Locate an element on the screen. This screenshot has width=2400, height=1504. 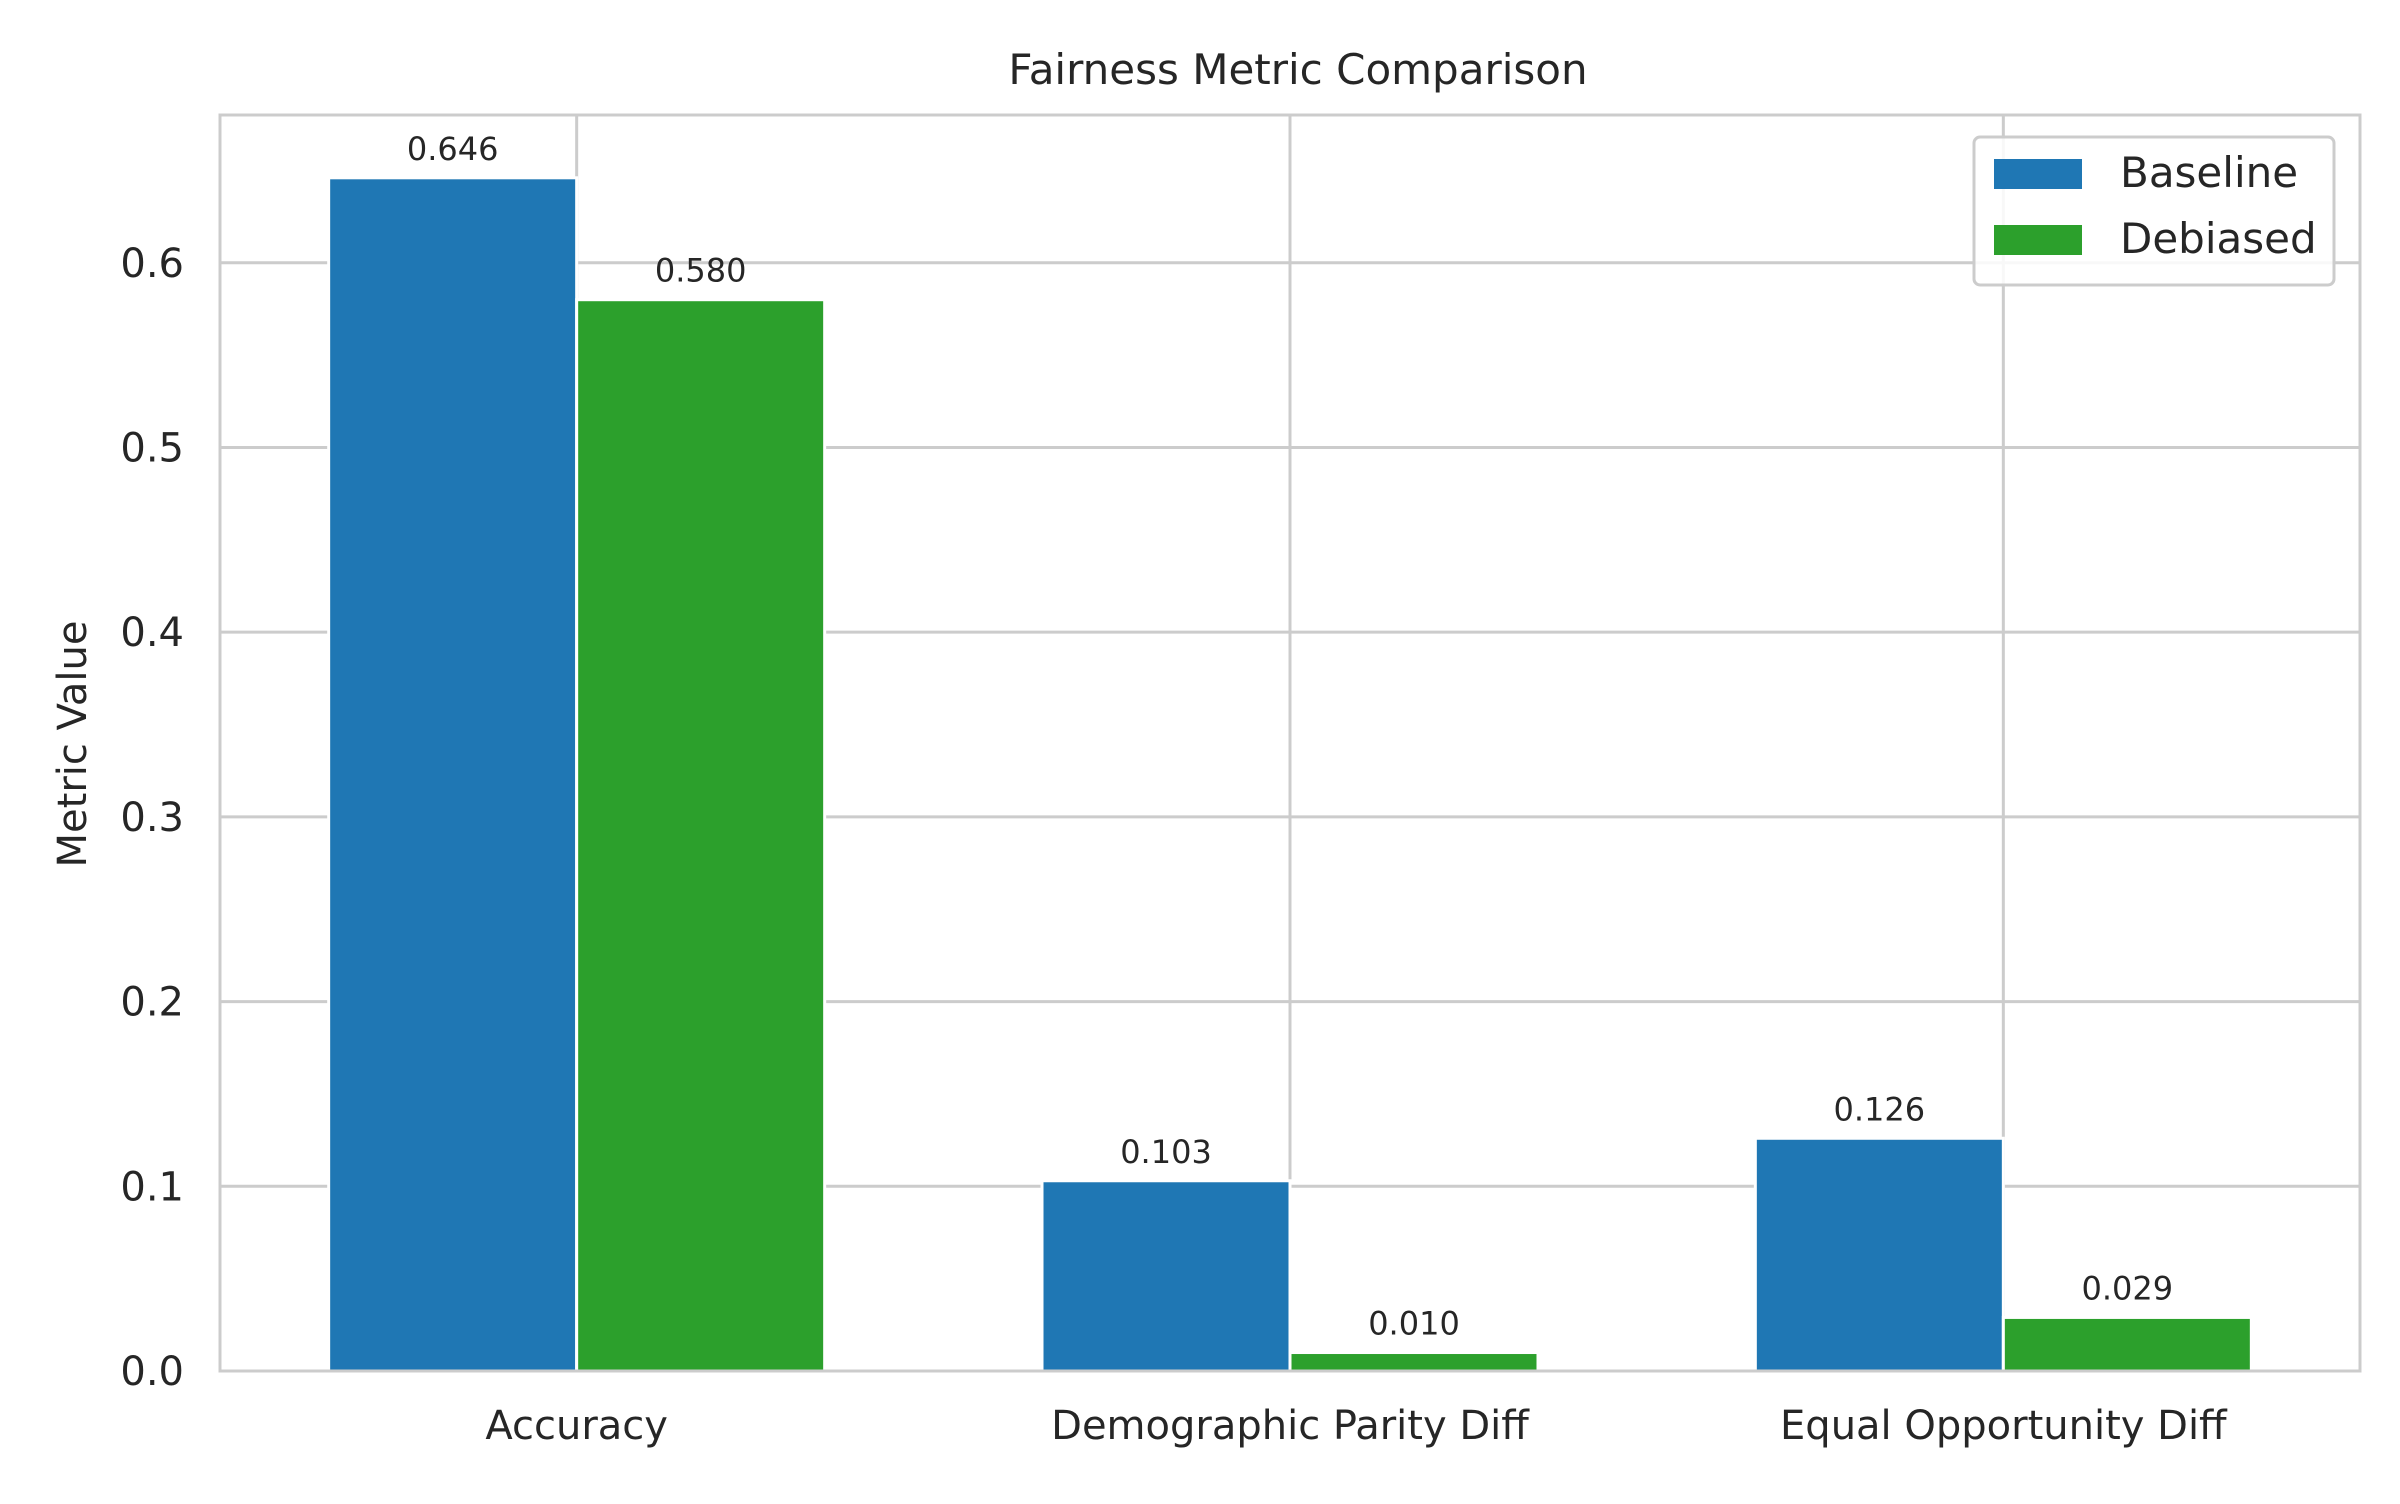
y-tick-label: 0.2 is located at coordinates (152, 1003).